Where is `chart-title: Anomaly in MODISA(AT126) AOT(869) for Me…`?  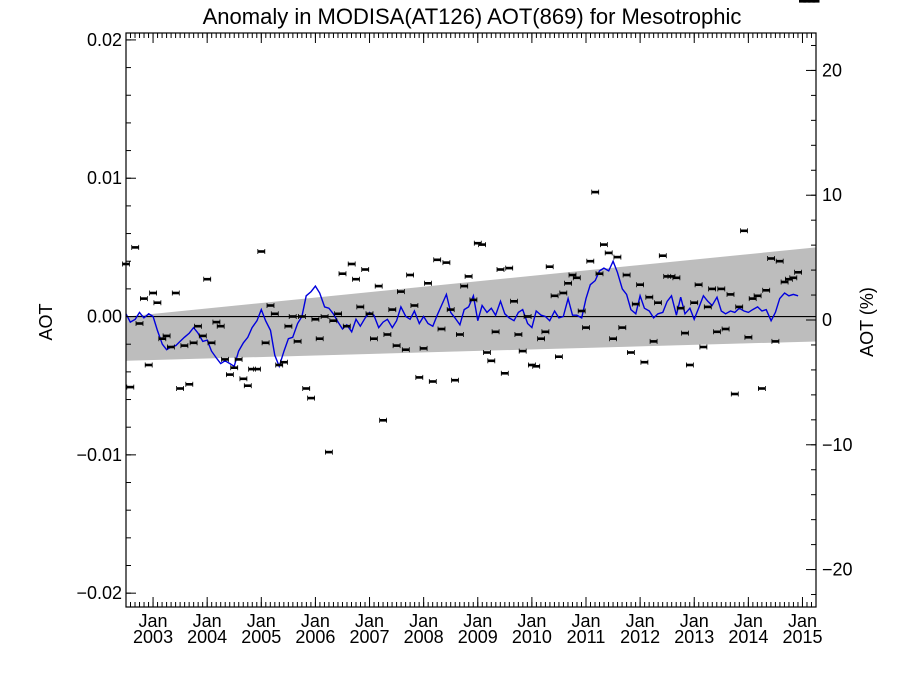
chart-title: Anomaly in MODISA(AT126) AOT(869) for Me… is located at coordinates (472, 16).